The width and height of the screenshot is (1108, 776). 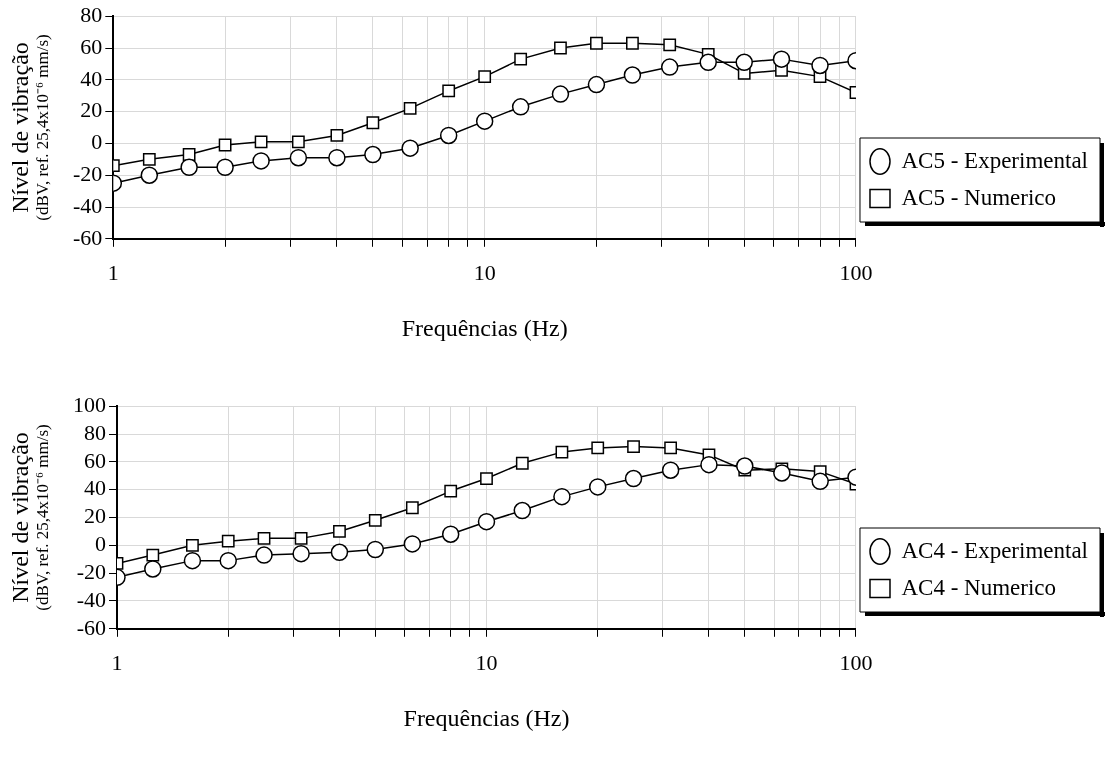 What do you see at coordinates (89, 404) in the screenshot?
I see `y-tick-label: 100` at bounding box center [89, 404].